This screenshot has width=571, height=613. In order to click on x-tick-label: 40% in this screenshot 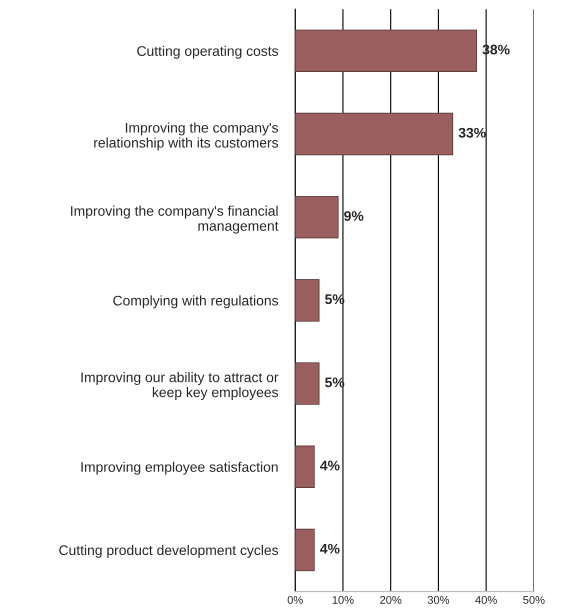, I will do `click(486, 600)`.